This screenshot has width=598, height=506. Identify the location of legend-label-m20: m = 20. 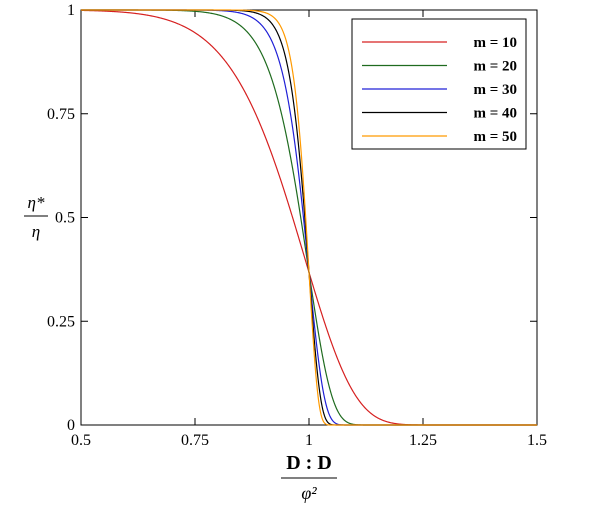
(495, 67).